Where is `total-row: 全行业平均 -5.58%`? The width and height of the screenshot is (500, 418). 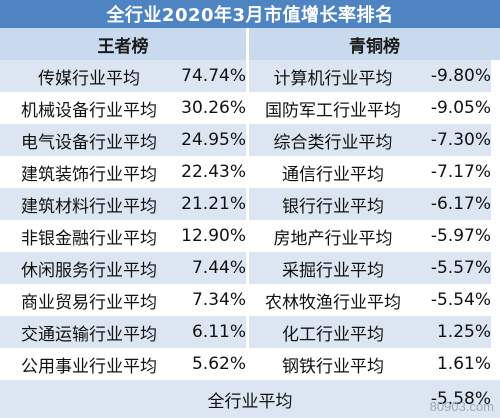 total-row: 全行业平均 -5.58% is located at coordinates (250, 399).